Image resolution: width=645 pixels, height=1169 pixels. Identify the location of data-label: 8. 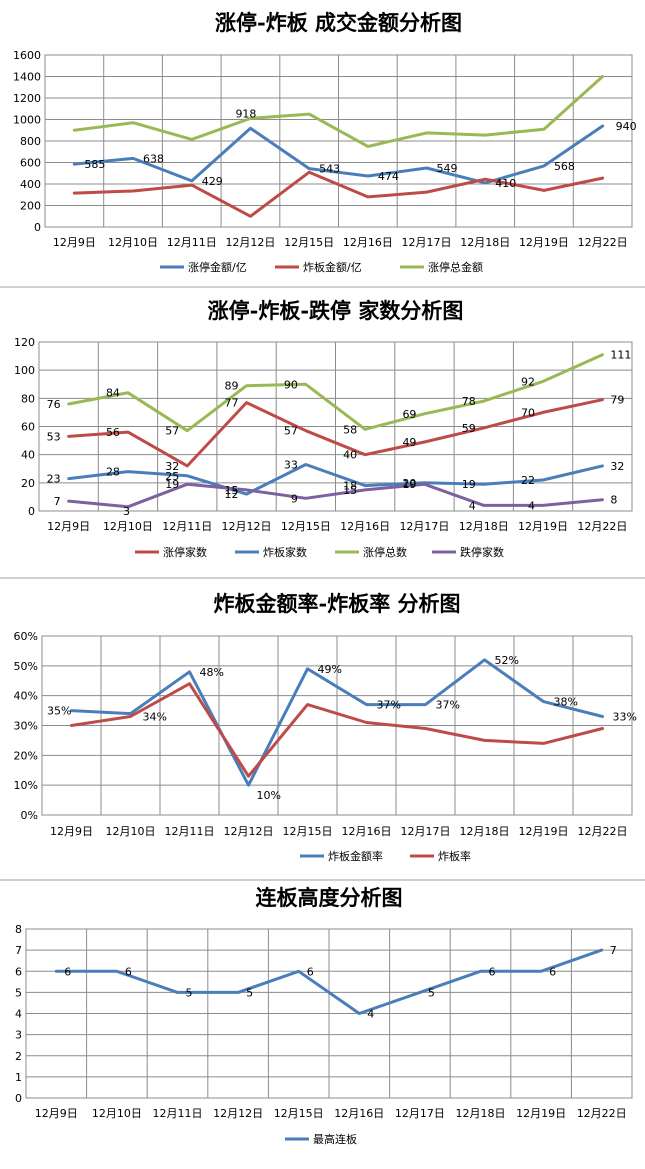
(613, 500).